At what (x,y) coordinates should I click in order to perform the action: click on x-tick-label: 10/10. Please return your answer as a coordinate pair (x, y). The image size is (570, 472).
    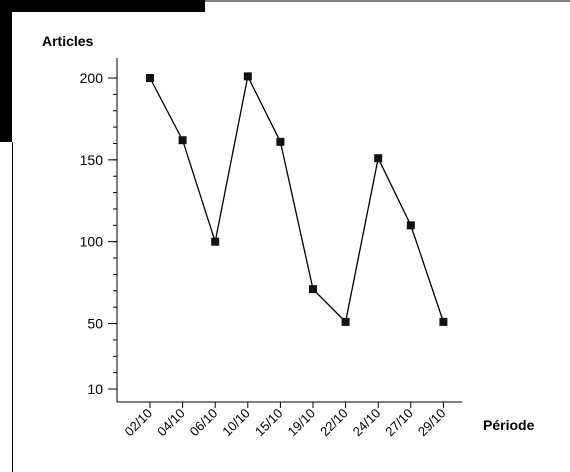
    Looking at the image, I should click on (236, 423).